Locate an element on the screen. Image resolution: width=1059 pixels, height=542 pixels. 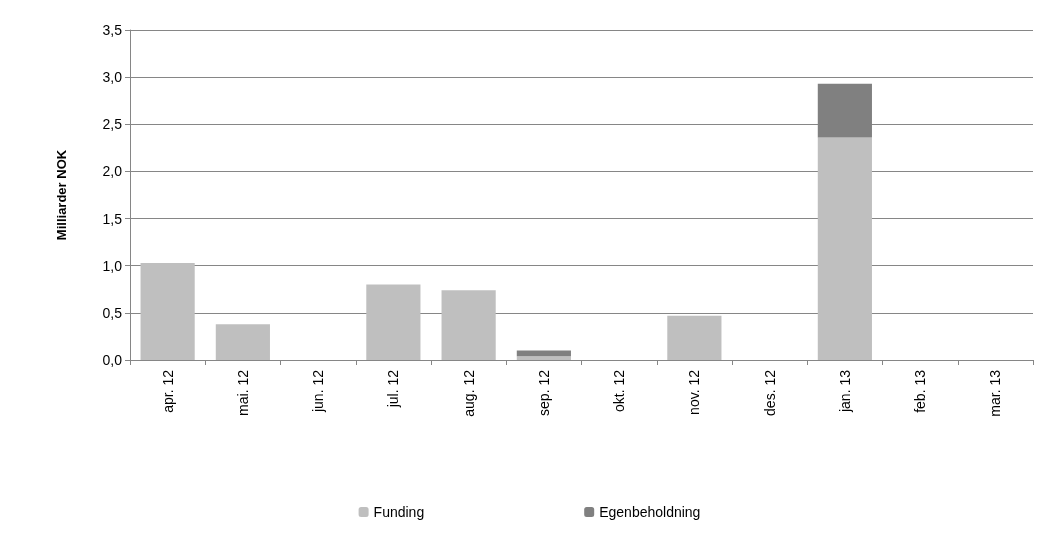
x-tick-label: okt. 12 is located at coordinates (619, 391).